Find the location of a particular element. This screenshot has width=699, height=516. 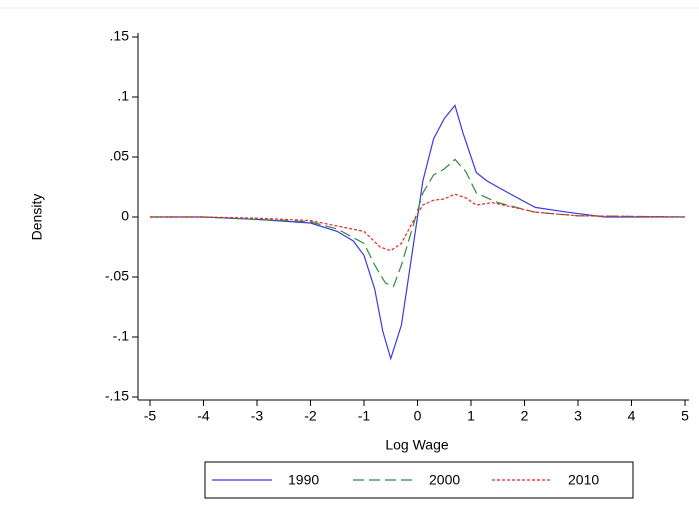

legend-label: 2010 is located at coordinates (583, 480).